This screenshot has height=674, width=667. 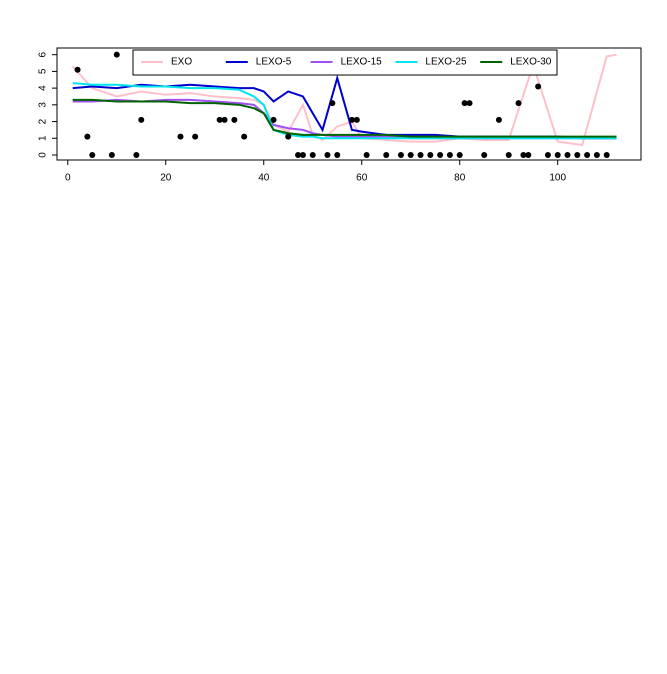 What do you see at coordinates (43, 121) in the screenshot?
I see `y-tick-label: 2` at bounding box center [43, 121].